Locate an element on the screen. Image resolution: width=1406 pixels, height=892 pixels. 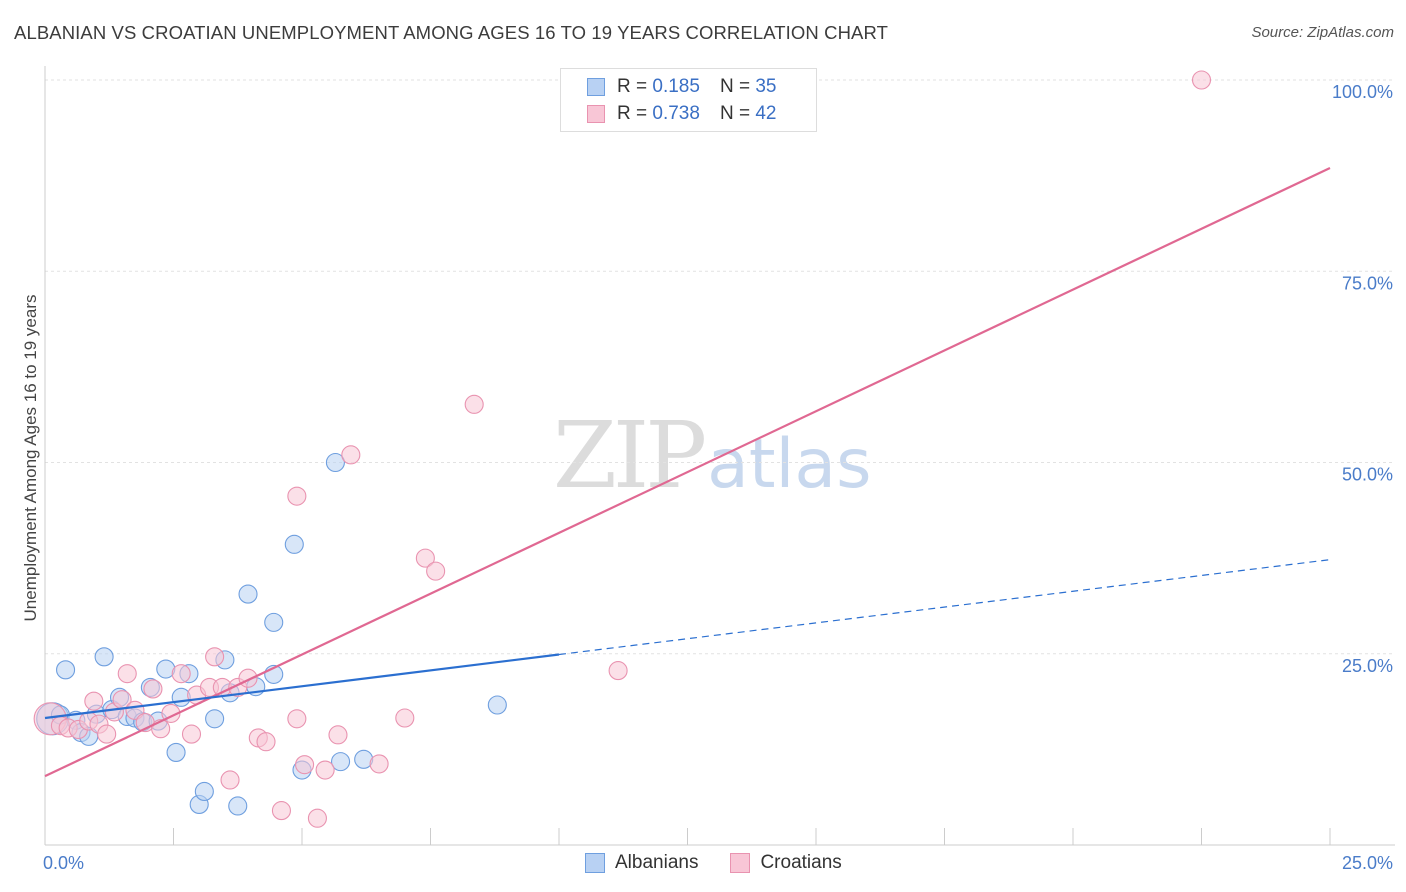
y-tick-label: 25.0% is located at coordinates (1367, 666).